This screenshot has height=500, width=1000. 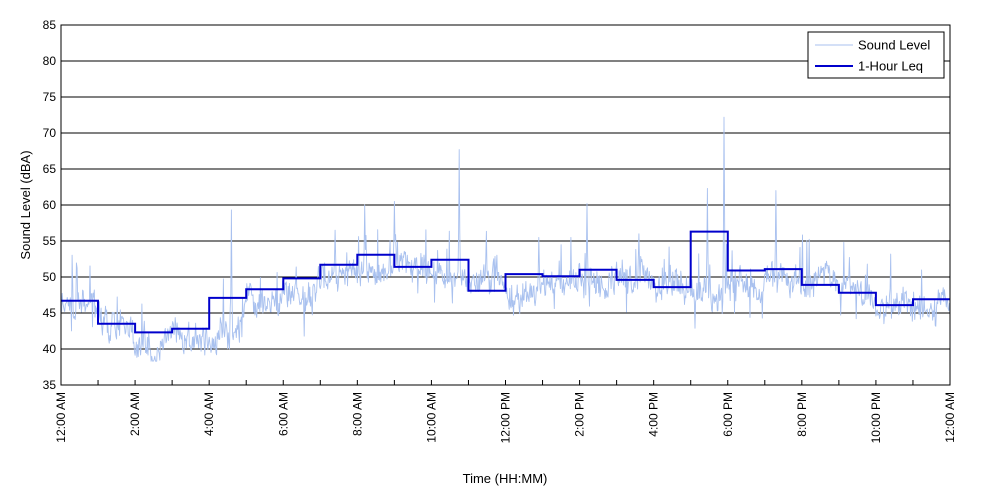 I want to click on x-tick-label: 10:00 AM, so click(x=431, y=417).